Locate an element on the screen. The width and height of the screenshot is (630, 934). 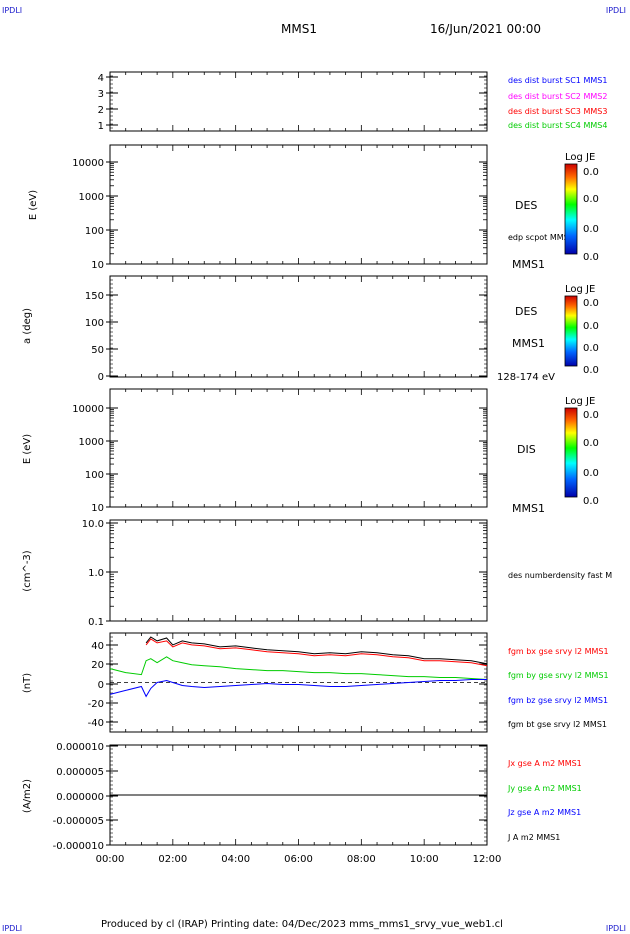
legend-entry-magnetic-field: fgm by gse srvy l2 MMS1 is located at coordinates (558, 675).